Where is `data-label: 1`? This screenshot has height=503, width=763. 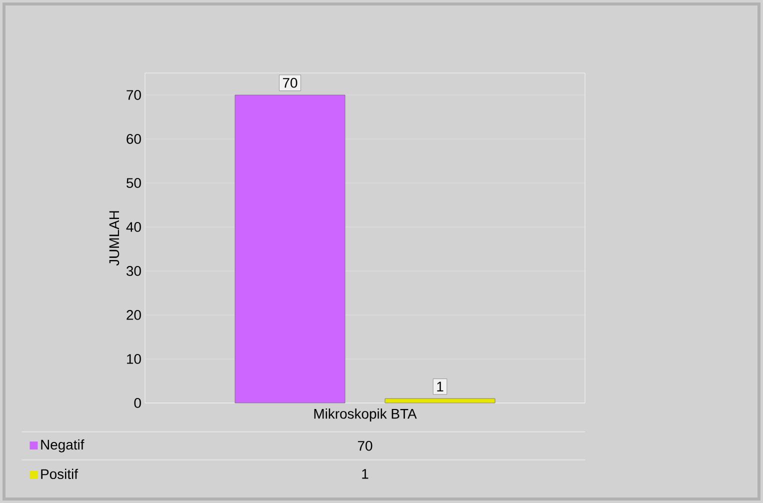 data-label: 1 is located at coordinates (440, 387).